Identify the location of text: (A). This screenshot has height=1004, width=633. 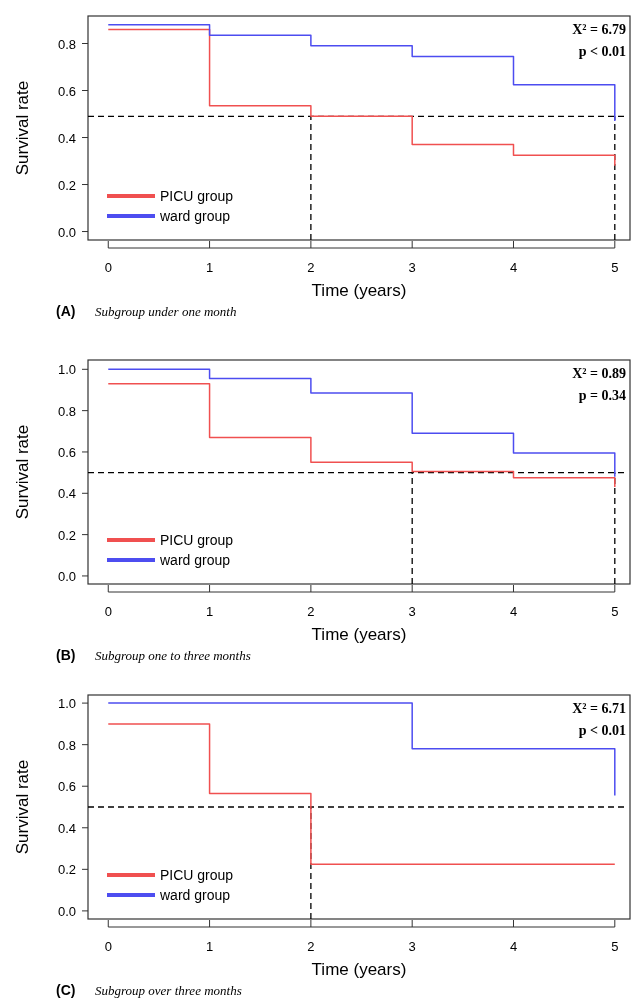
(66, 311).